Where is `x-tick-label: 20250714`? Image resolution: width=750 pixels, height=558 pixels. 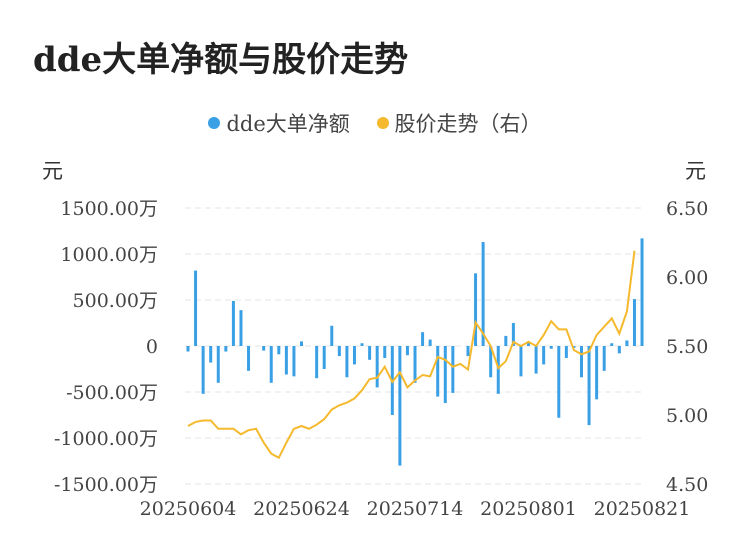 x-tick-label: 20250714 is located at coordinates (415, 509).